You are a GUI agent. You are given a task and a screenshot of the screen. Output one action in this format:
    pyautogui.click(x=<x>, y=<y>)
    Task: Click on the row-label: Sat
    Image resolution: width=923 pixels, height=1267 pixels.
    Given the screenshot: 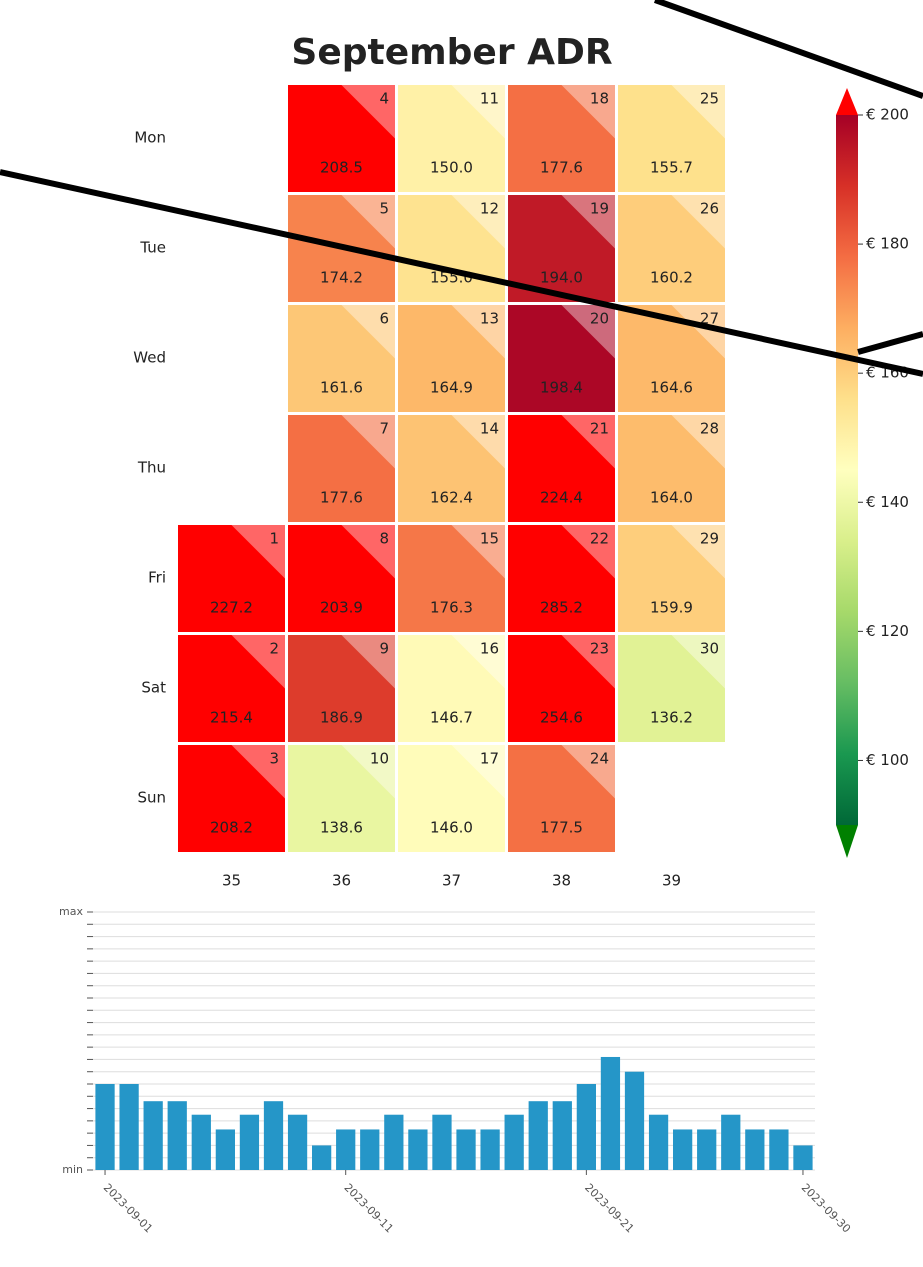 What is the action you would take?
    pyautogui.click(x=153, y=688)
    